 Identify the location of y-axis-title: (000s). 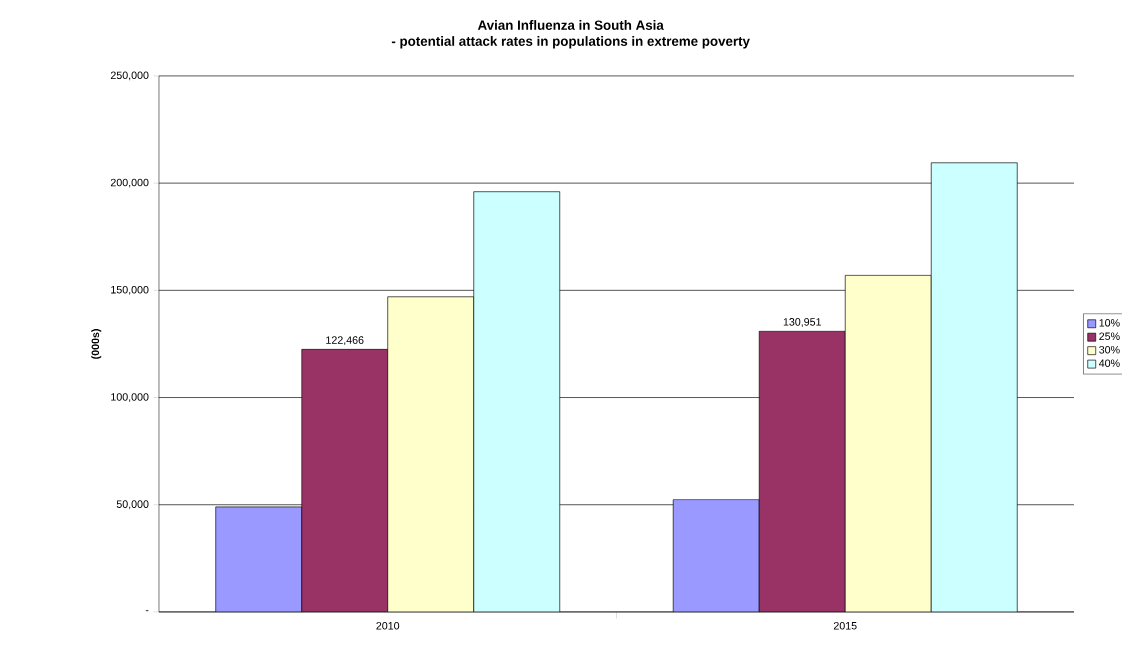
(96, 344).